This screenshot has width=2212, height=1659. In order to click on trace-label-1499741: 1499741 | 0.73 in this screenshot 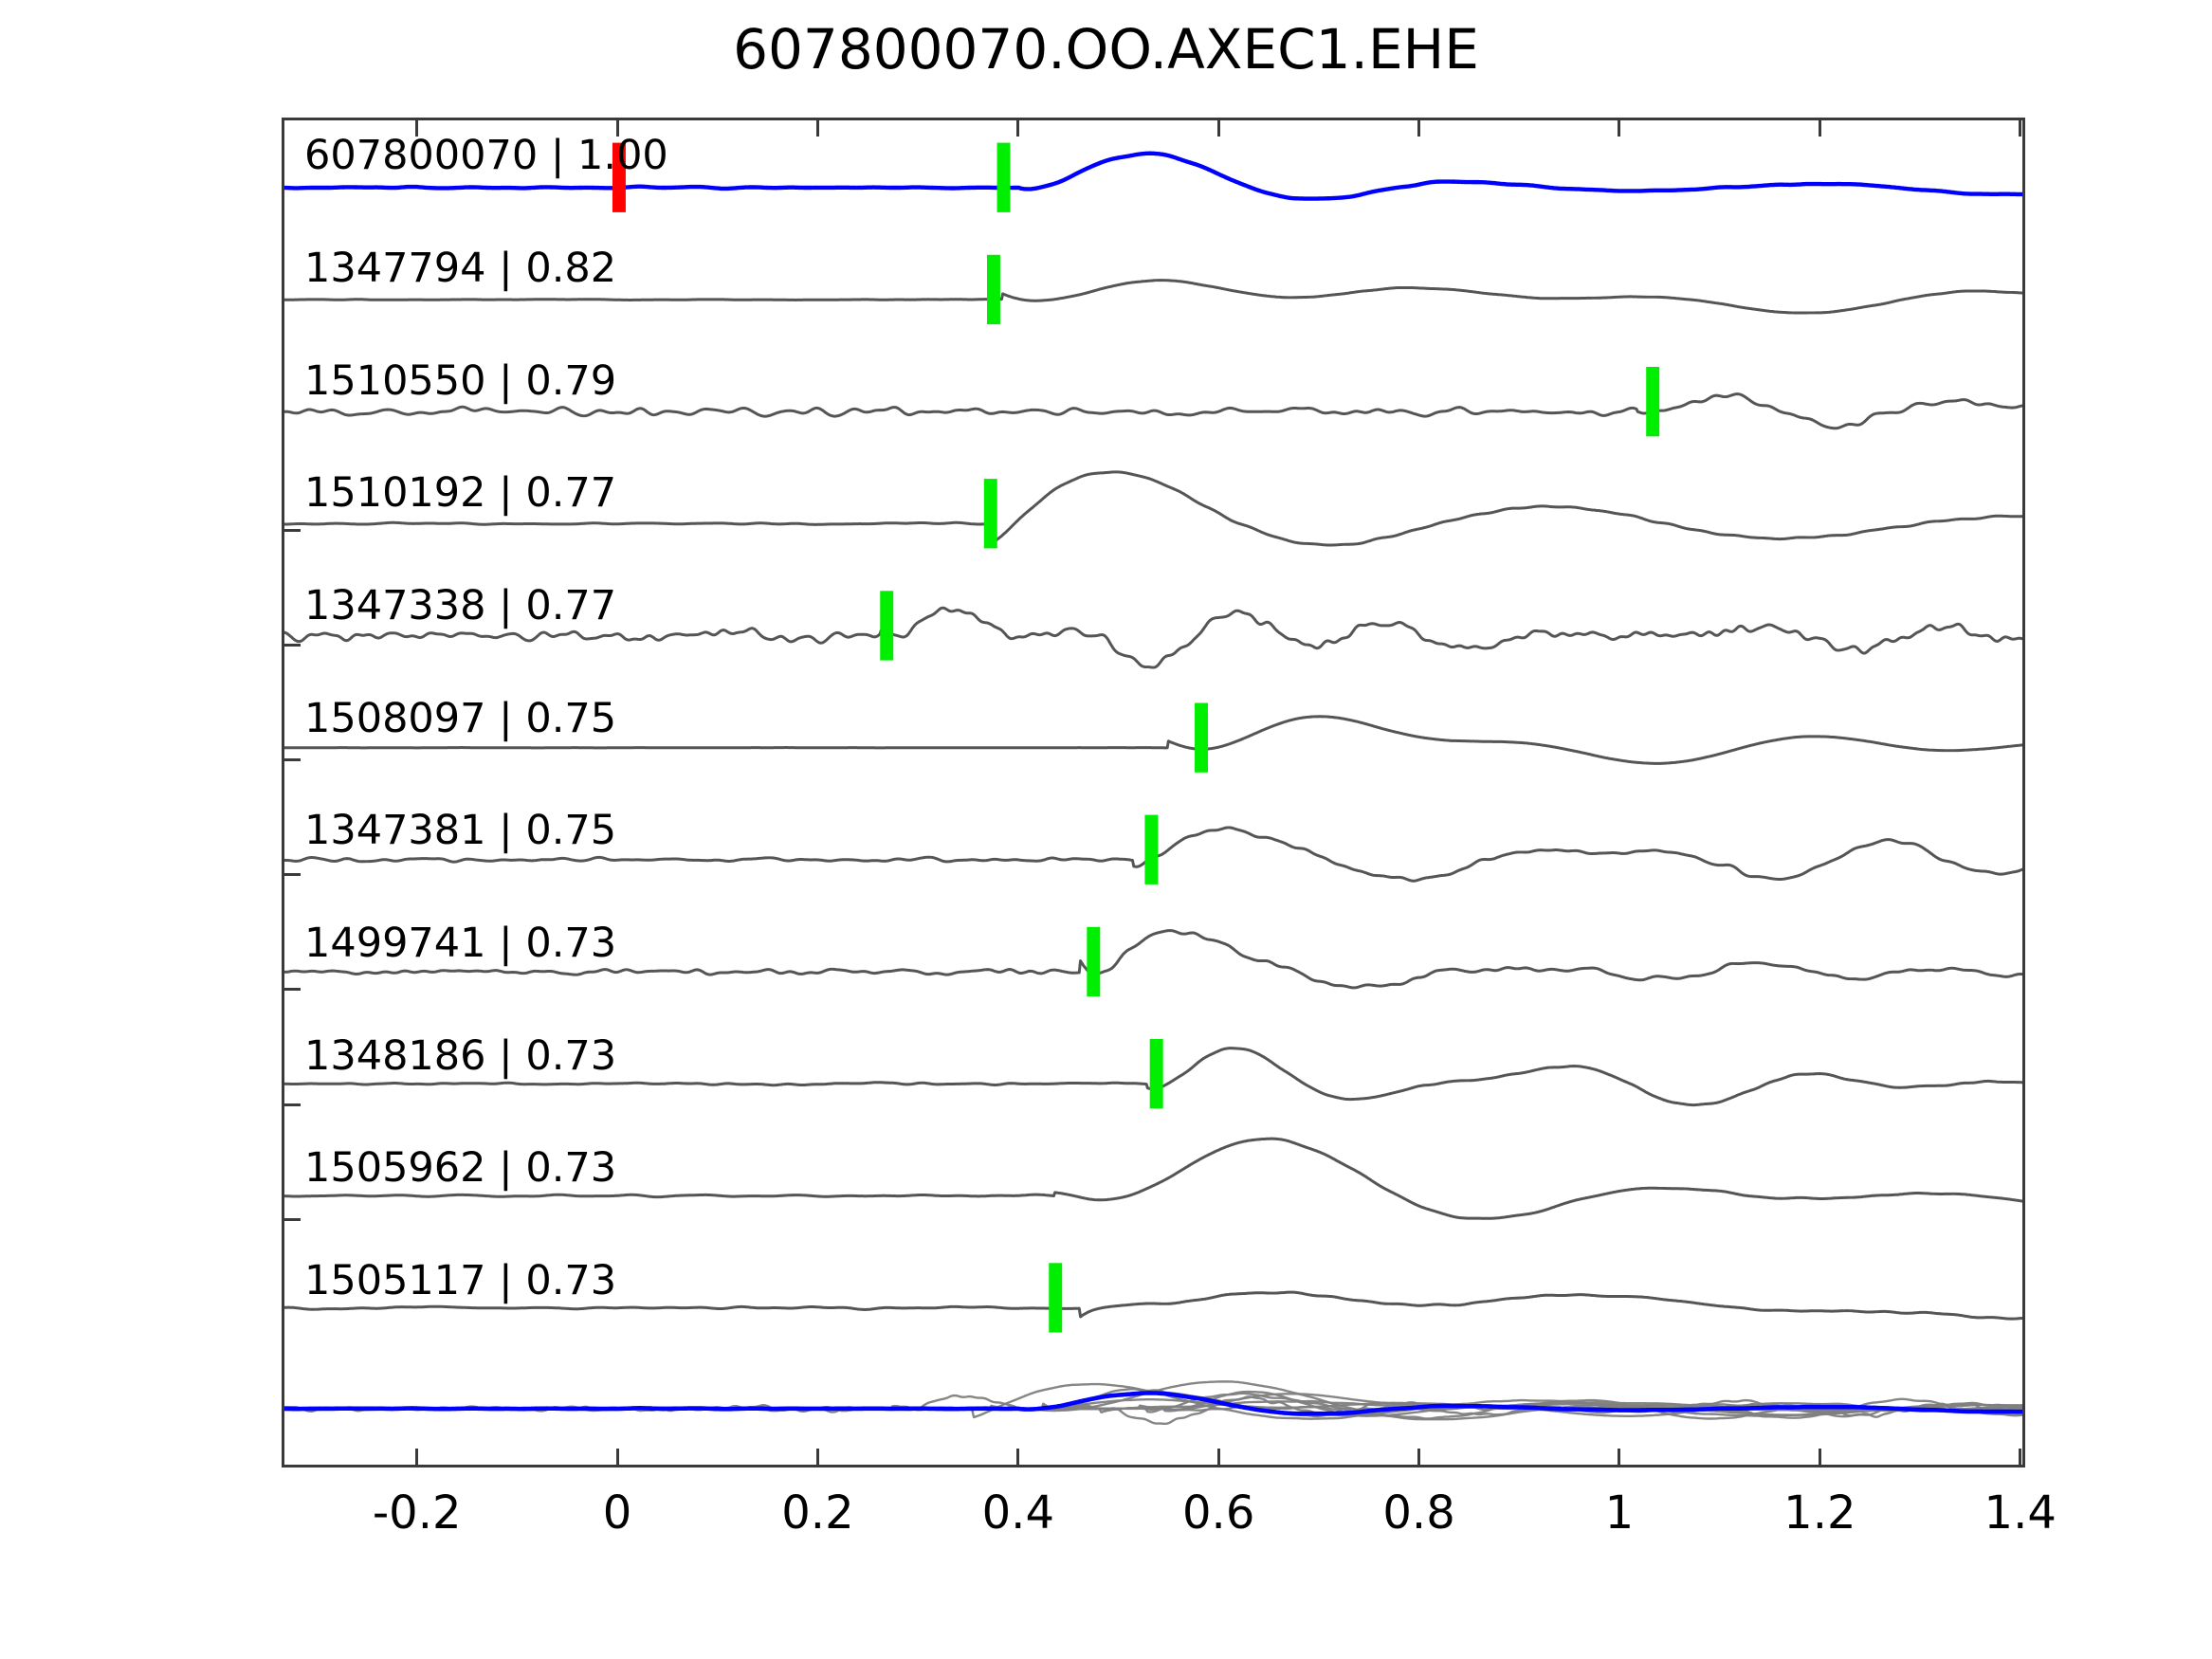, I will do `click(460, 943)`.